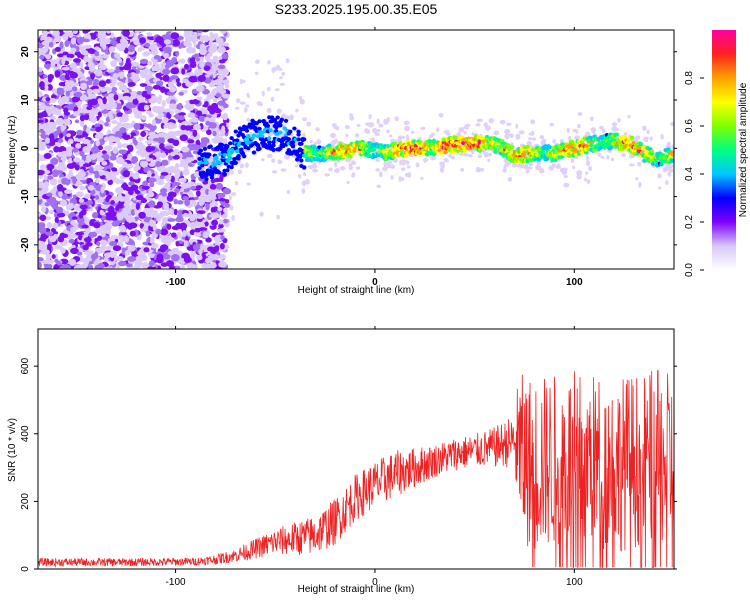 The height and width of the screenshot is (600, 750). What do you see at coordinates (176, 582) in the screenshot?
I see `x-tick-label: -100` at bounding box center [176, 582].